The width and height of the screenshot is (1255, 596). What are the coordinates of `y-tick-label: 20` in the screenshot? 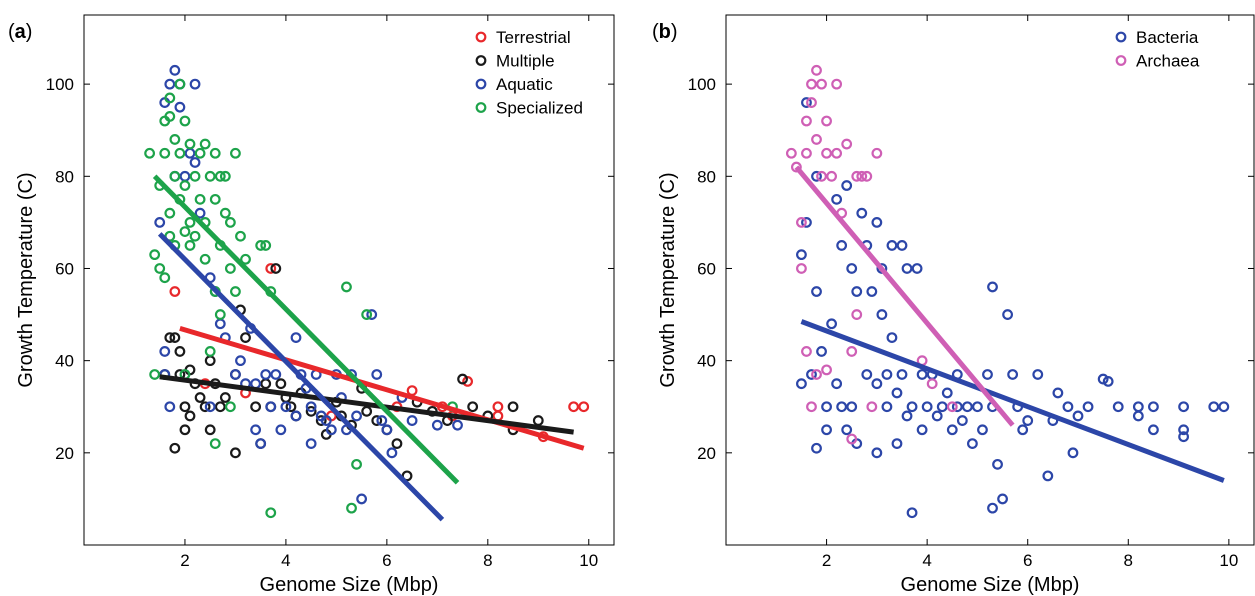 It's located at (64, 453).